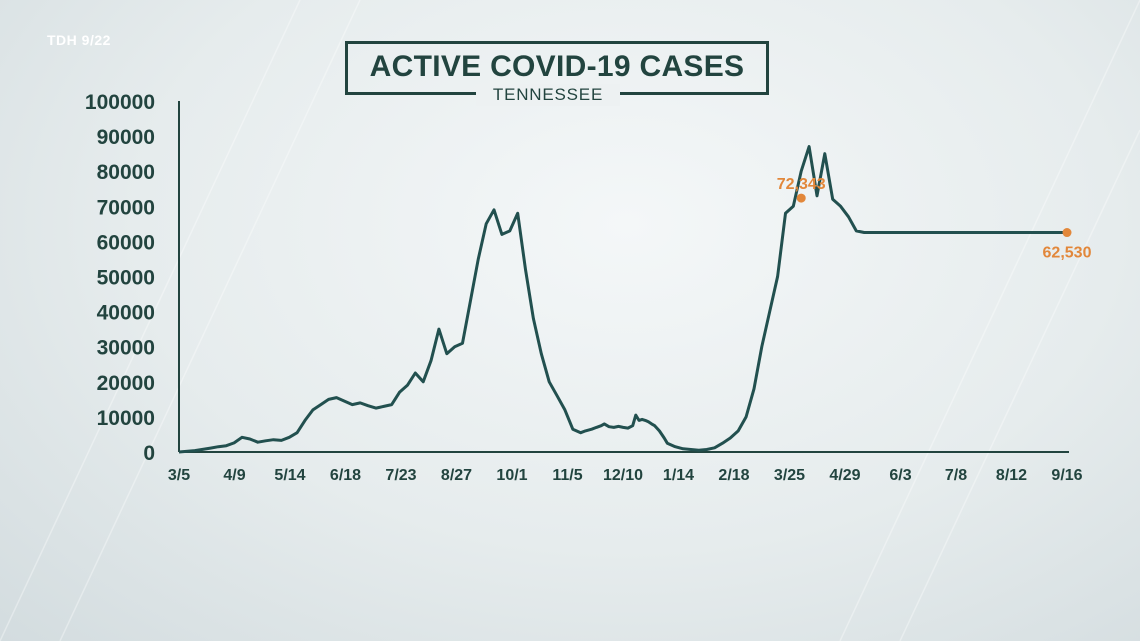  I want to click on x-tick-label: 3/25, so click(789, 475).